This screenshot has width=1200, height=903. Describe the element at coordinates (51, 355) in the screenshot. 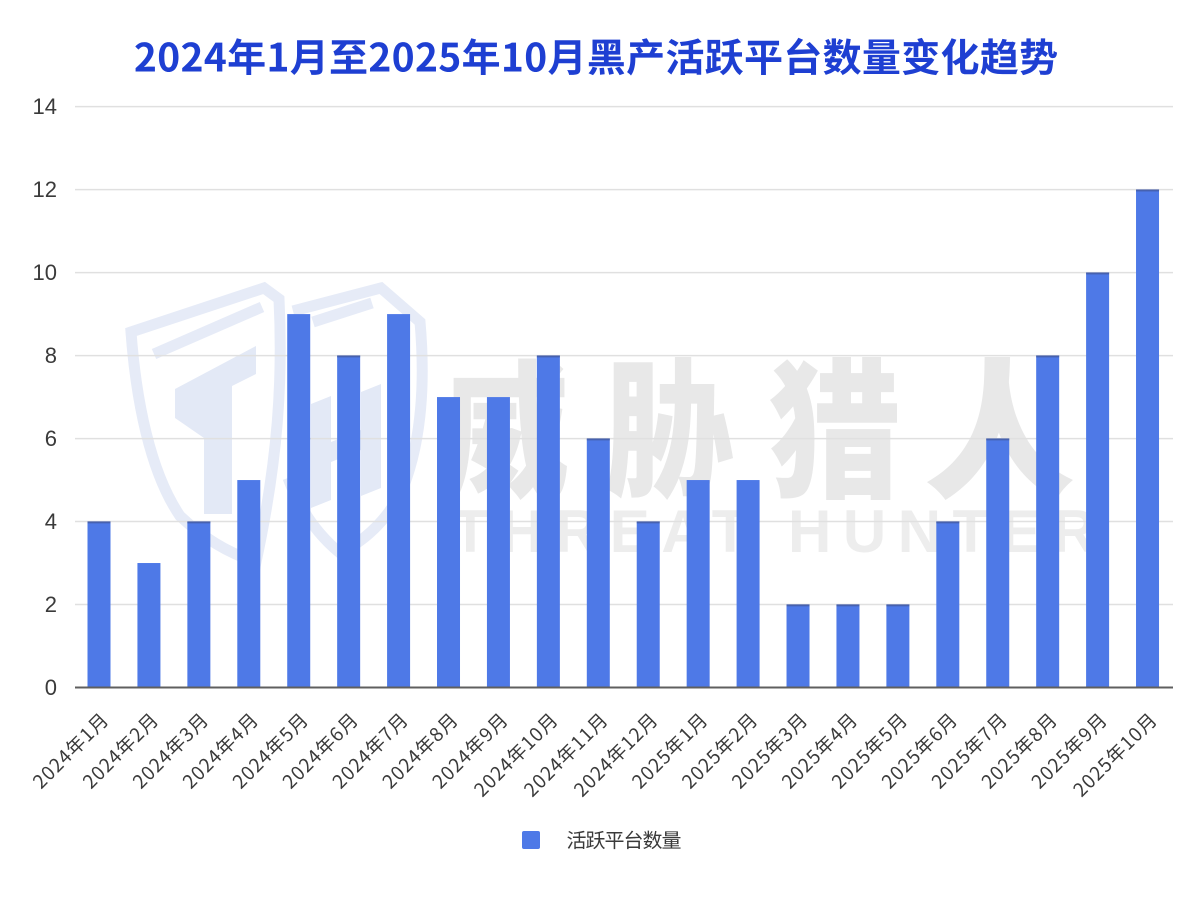

I see `svg-text: 8` at that location.